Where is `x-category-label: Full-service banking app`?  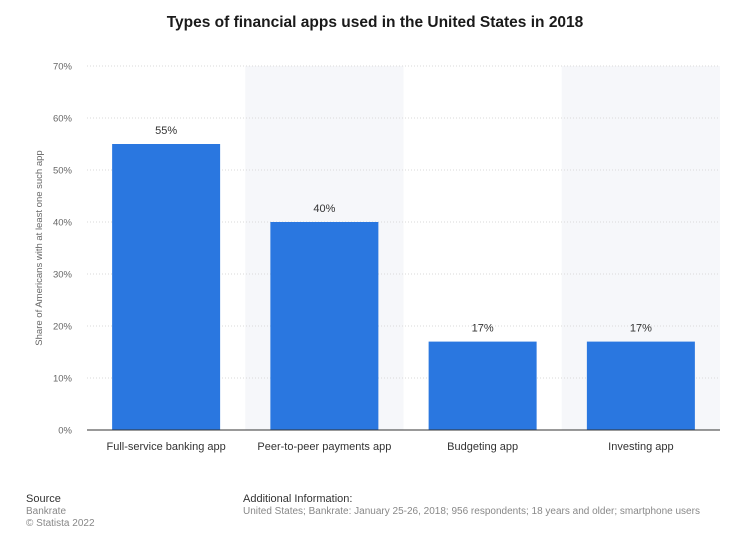
x-category-label: Full-service banking app is located at coordinates (166, 447).